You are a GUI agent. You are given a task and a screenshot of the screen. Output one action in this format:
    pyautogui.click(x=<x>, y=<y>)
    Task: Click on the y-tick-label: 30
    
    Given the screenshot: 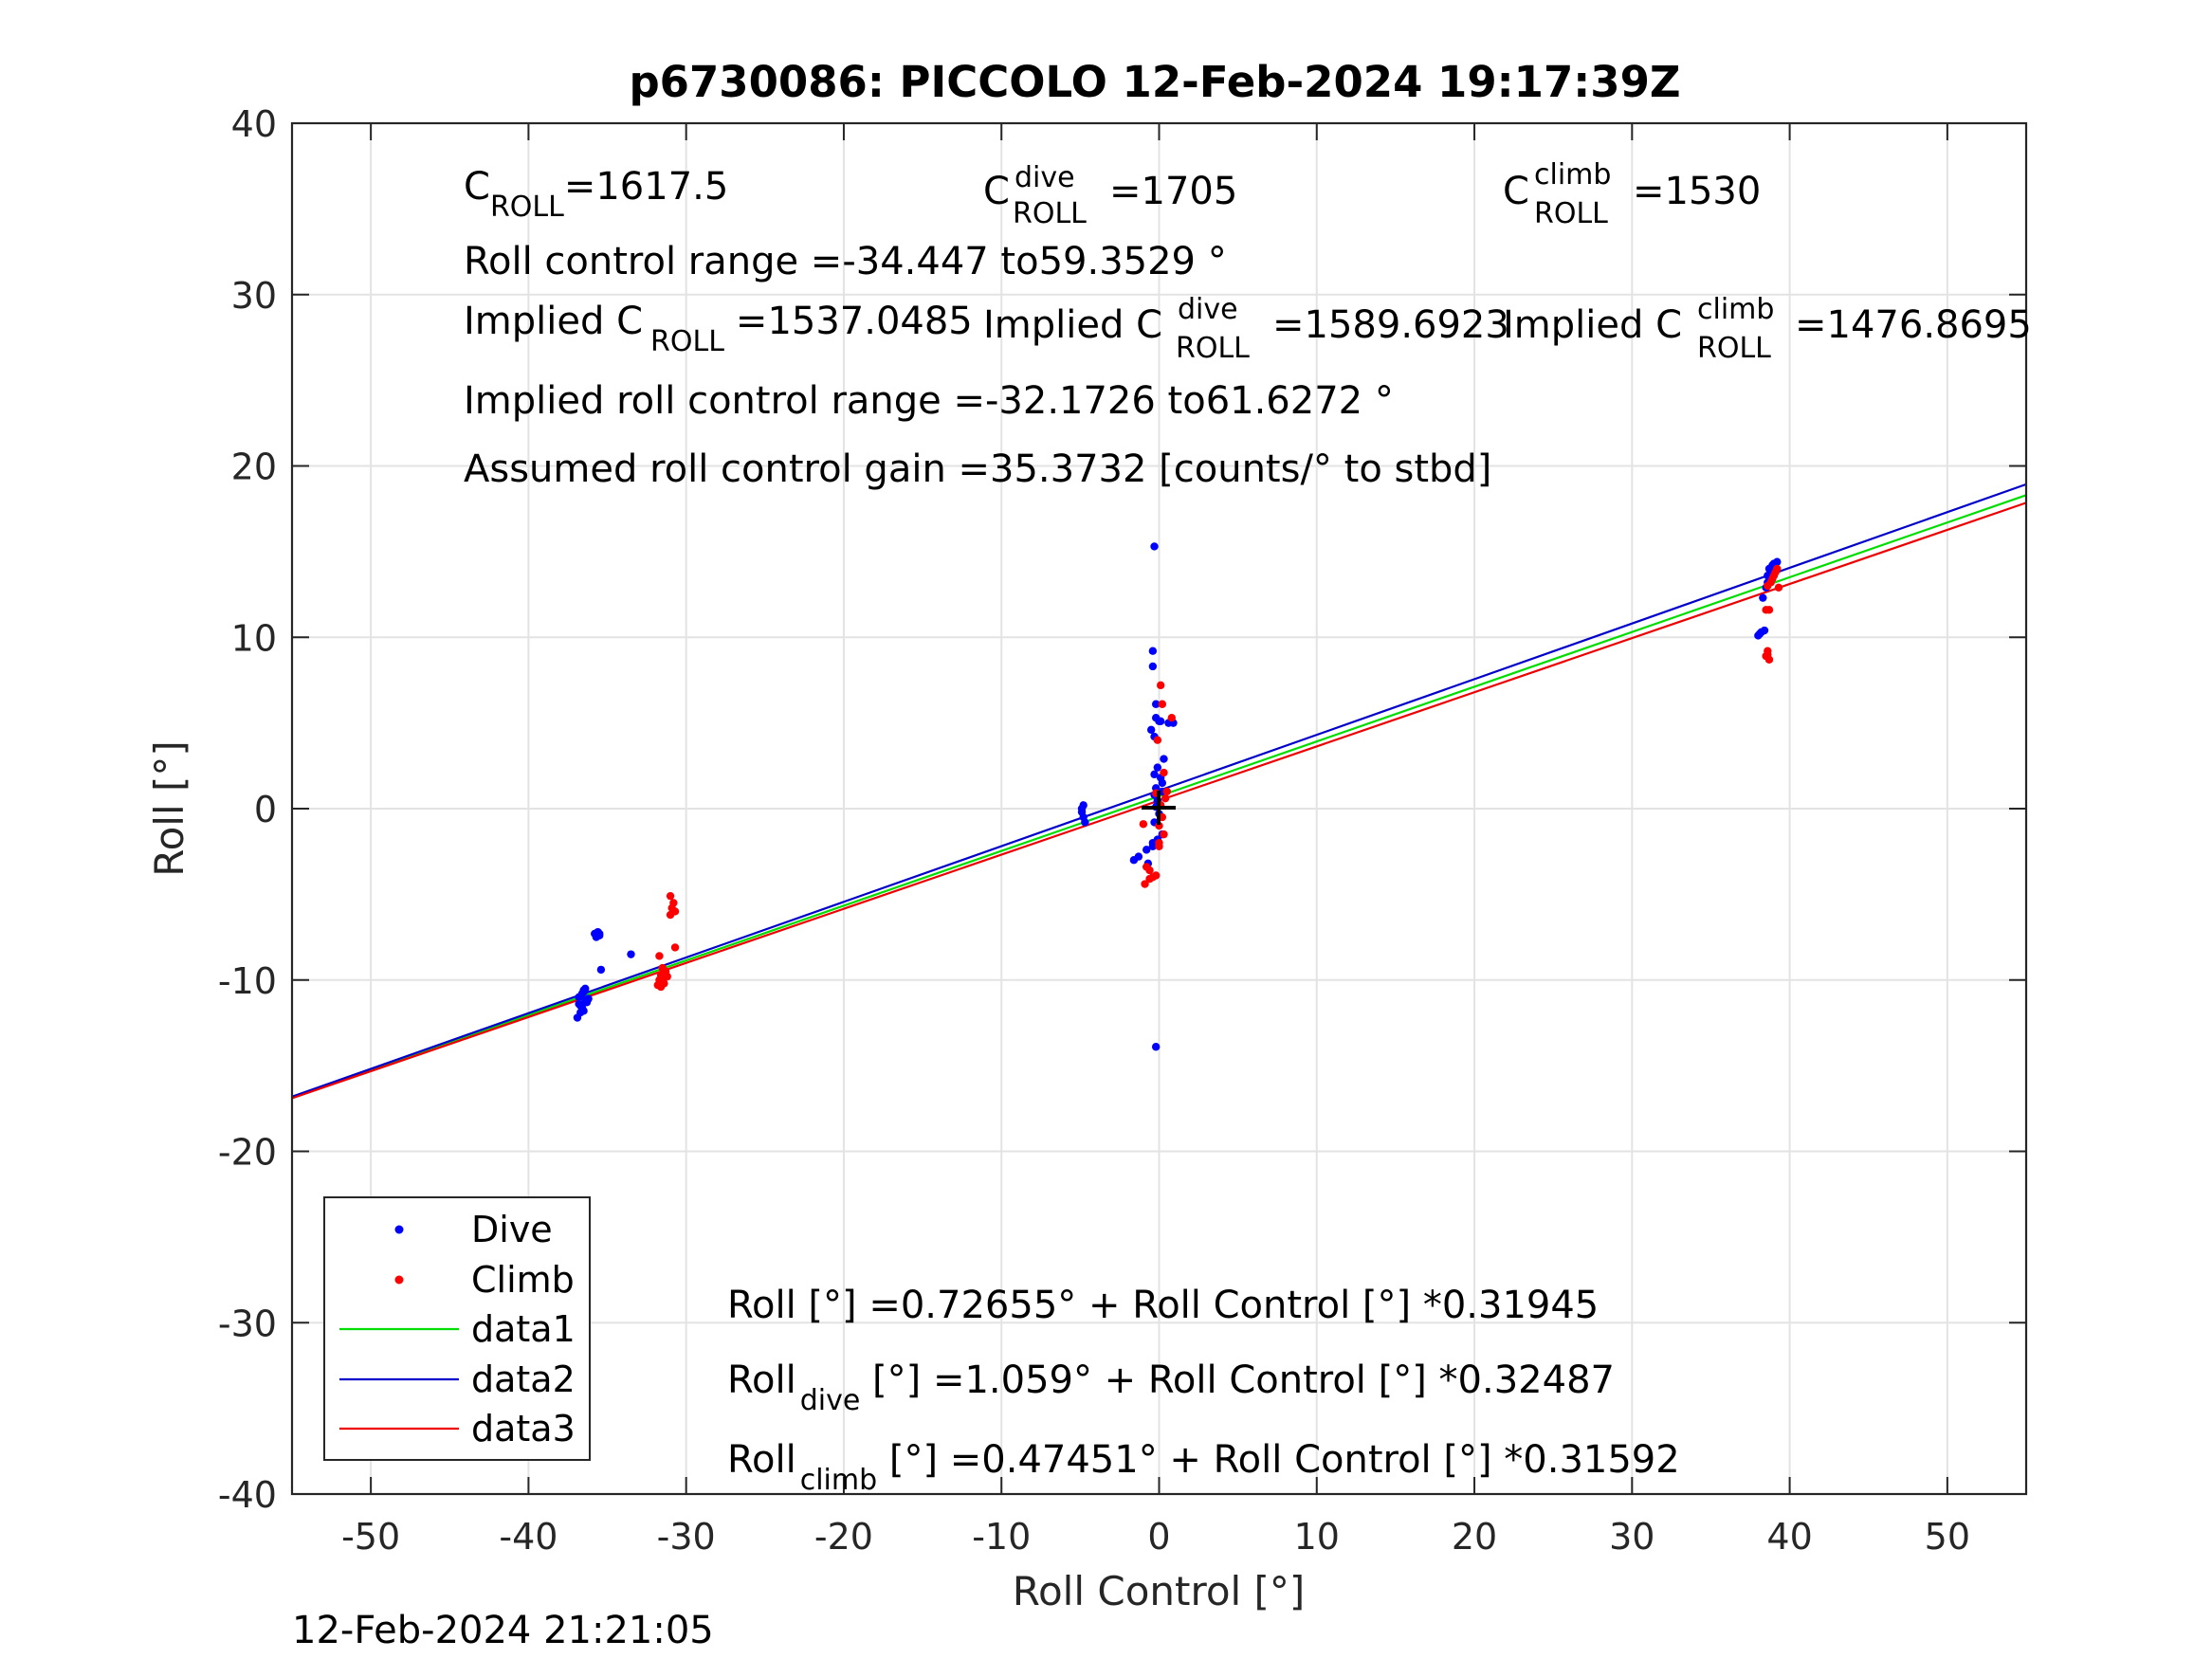 What is the action you would take?
    pyautogui.click(x=254, y=296)
    